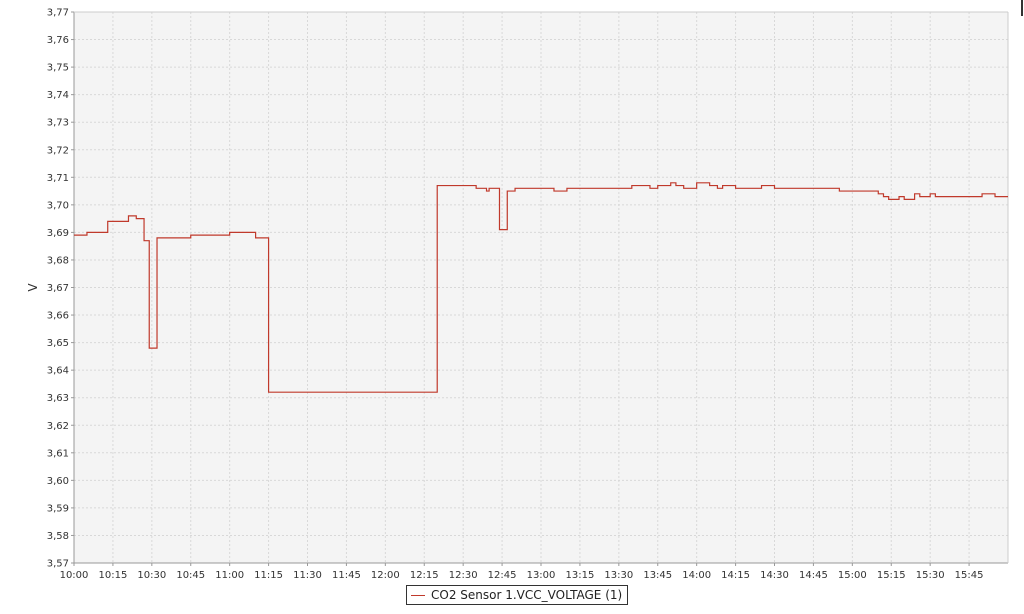 The image size is (1024, 614). What do you see at coordinates (696, 575) in the screenshot?
I see `x-tick-label: 14:00` at bounding box center [696, 575].